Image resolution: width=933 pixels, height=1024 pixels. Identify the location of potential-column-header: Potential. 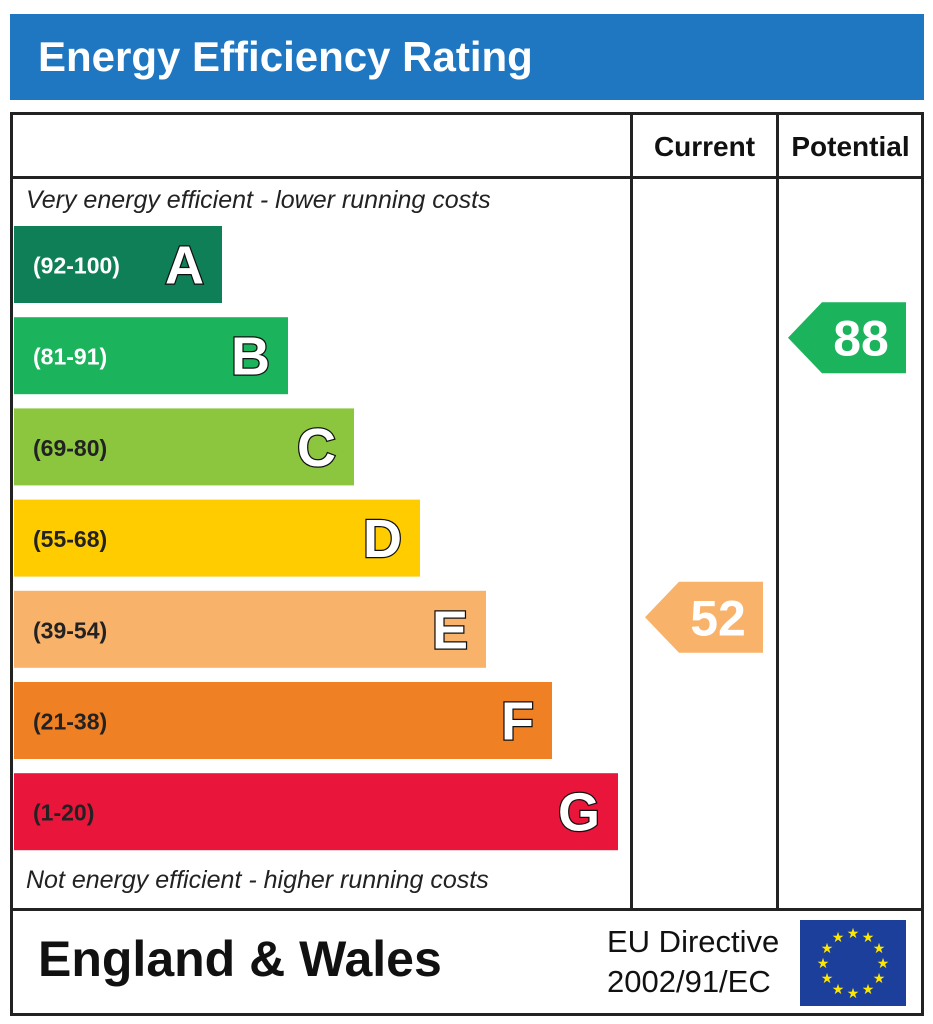
(850, 146).